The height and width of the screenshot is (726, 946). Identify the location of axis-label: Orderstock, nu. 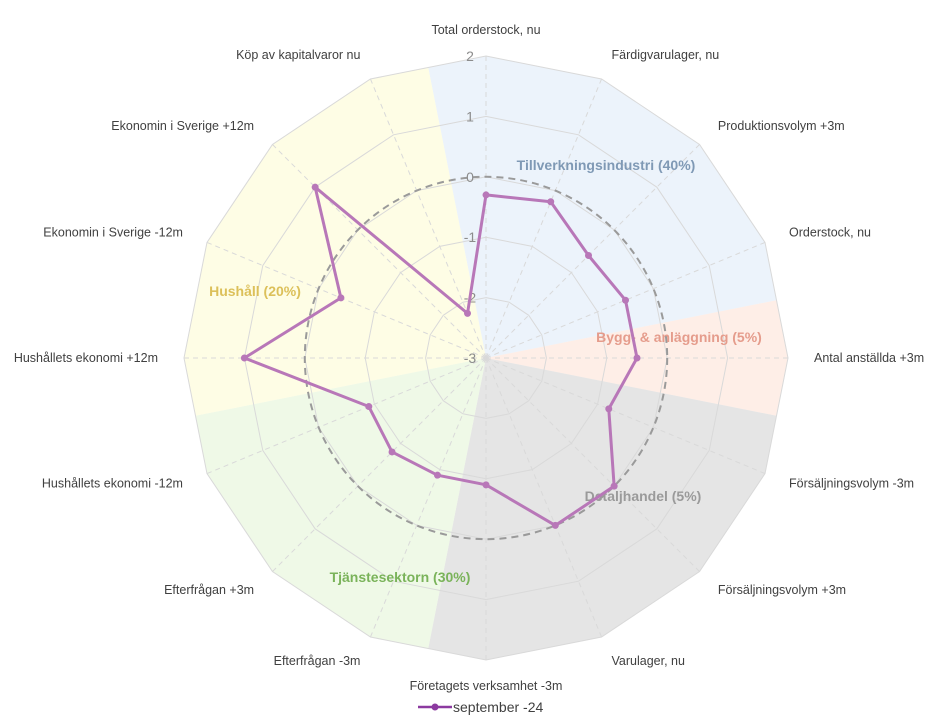
(830, 232).